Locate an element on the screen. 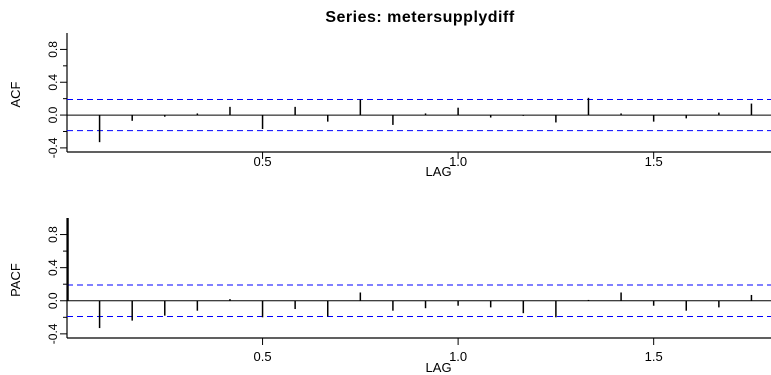 This screenshot has width=771, height=375. pacf-xtick-label: 1.5 is located at coordinates (654, 356).